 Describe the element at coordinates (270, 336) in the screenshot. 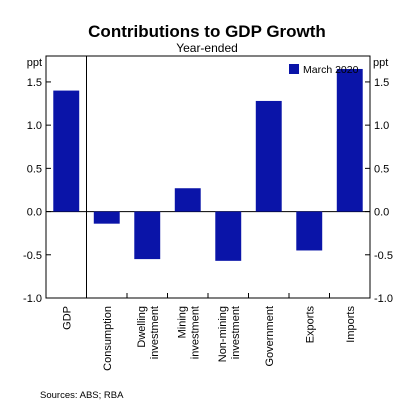

I see `x-category-label: Government` at that location.